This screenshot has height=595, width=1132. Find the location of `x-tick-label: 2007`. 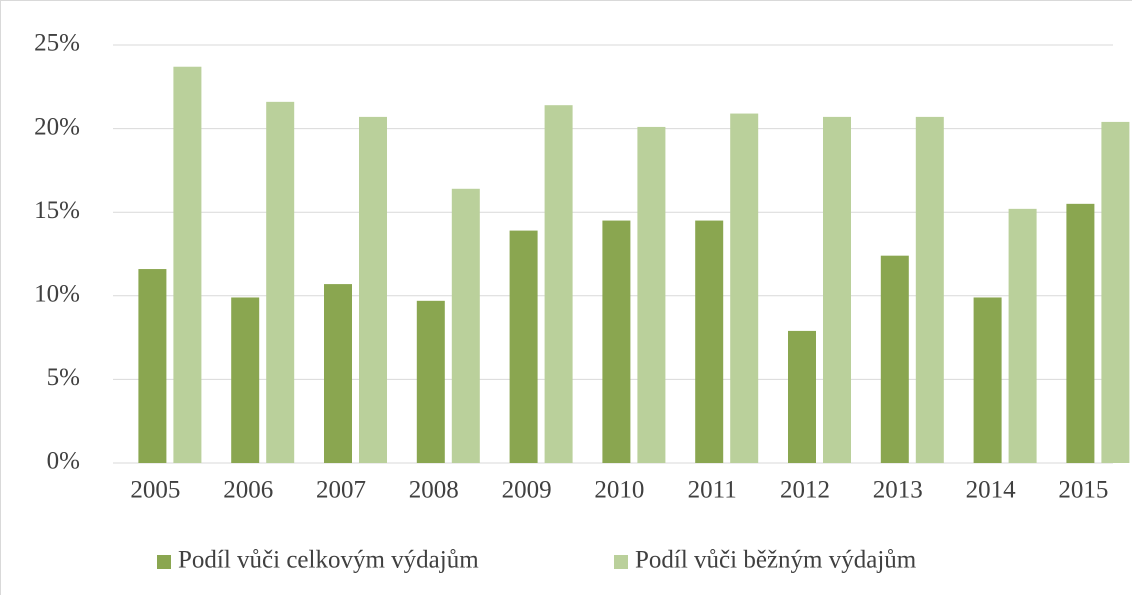

x-tick-label: 2007 is located at coordinates (341, 490).